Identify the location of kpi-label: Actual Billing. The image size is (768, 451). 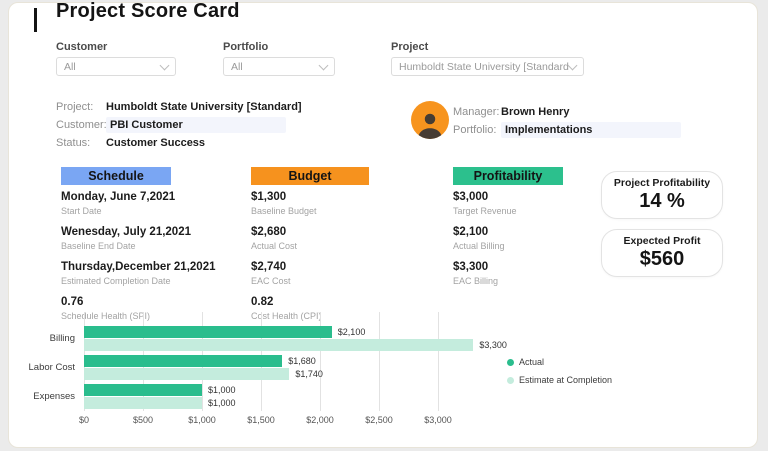
(479, 246).